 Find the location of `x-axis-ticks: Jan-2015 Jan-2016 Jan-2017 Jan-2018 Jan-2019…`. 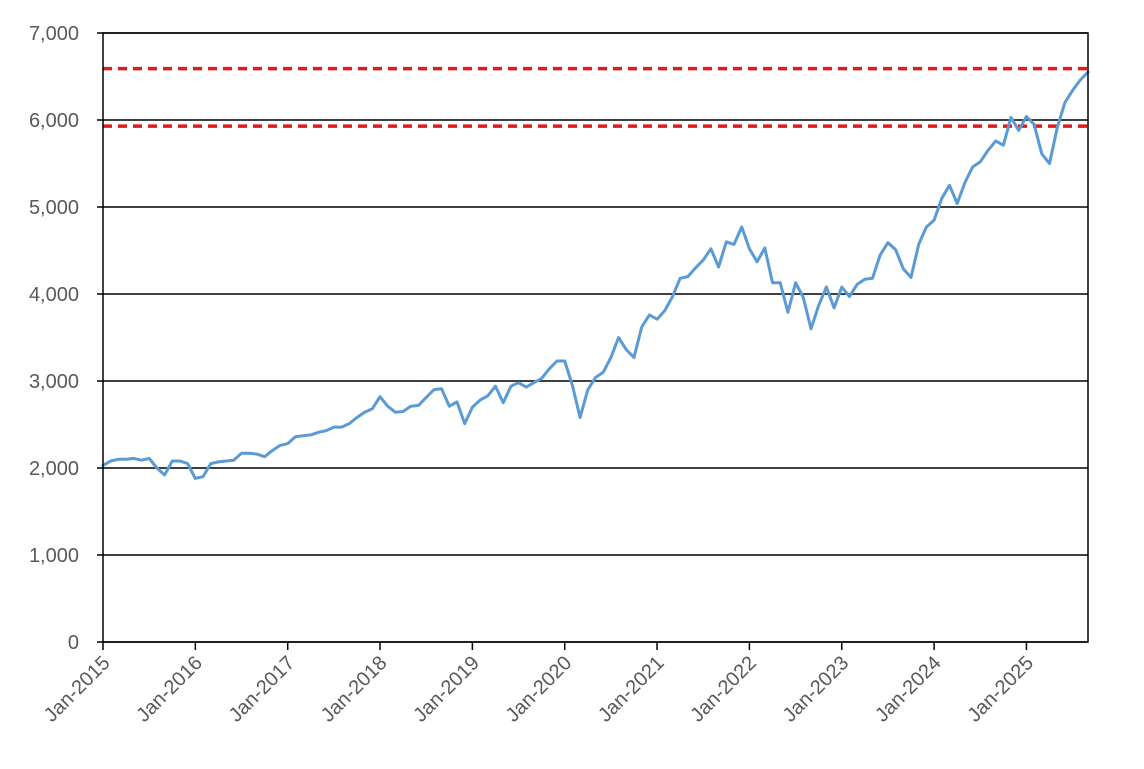

x-axis-ticks: Jan-2015 Jan-2016 Jan-2017 Jan-2018 Jan-2019… is located at coordinates (539, 684).